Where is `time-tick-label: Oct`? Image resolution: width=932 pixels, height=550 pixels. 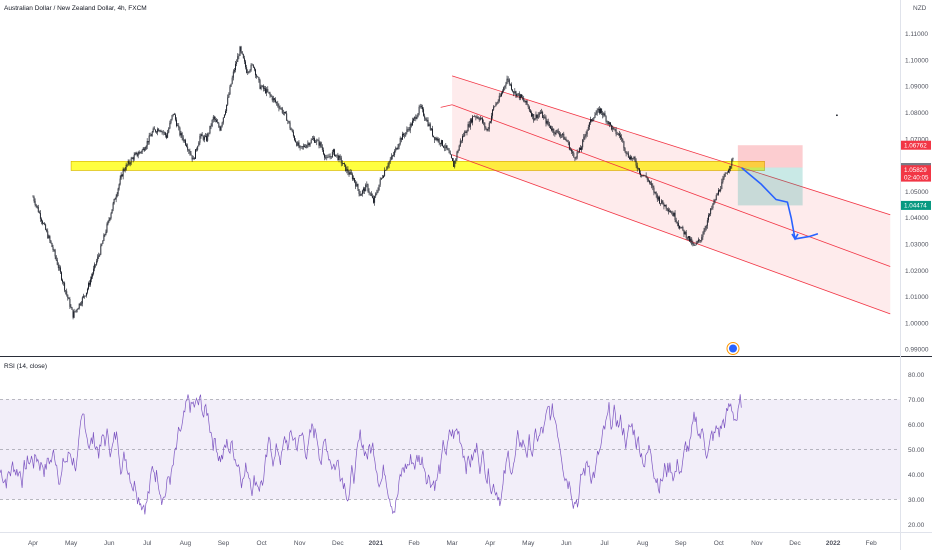 time-tick-label: Oct is located at coordinates (262, 543).